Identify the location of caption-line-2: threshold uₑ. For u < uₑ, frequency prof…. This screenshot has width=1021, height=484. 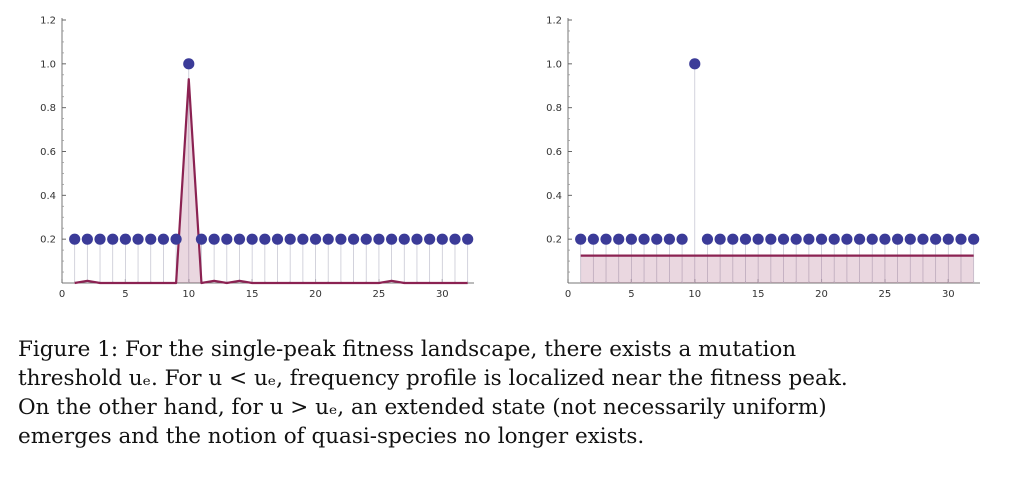
(433, 378).